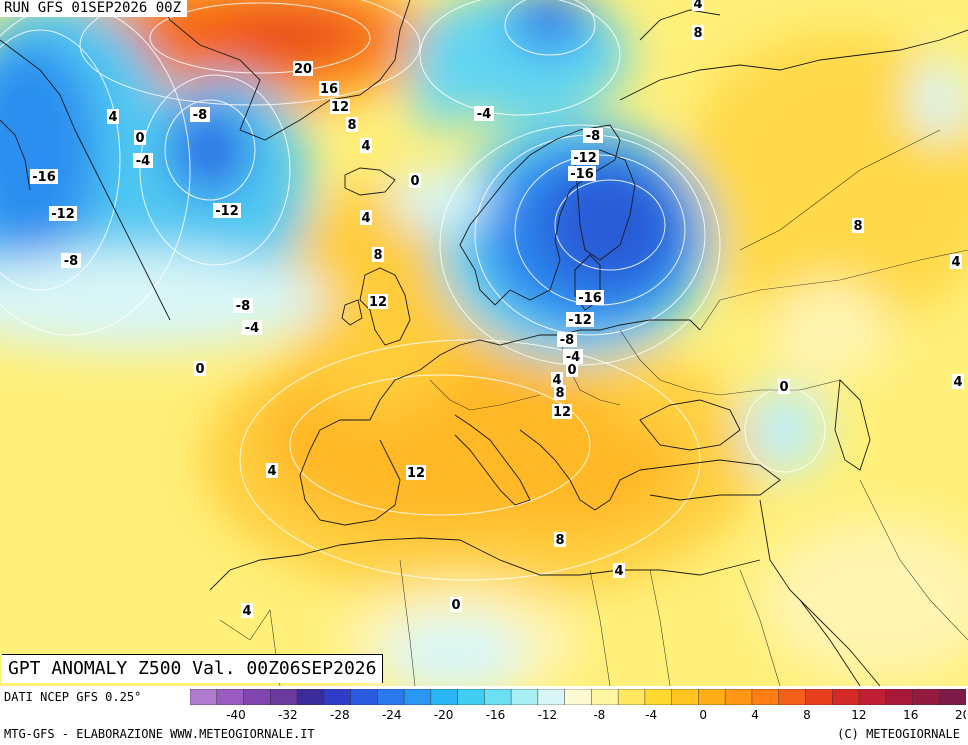 The width and height of the screenshot is (968, 745). Describe the element at coordinates (444, 715) in the screenshot. I see `colorbar-tick-label: -20` at that location.